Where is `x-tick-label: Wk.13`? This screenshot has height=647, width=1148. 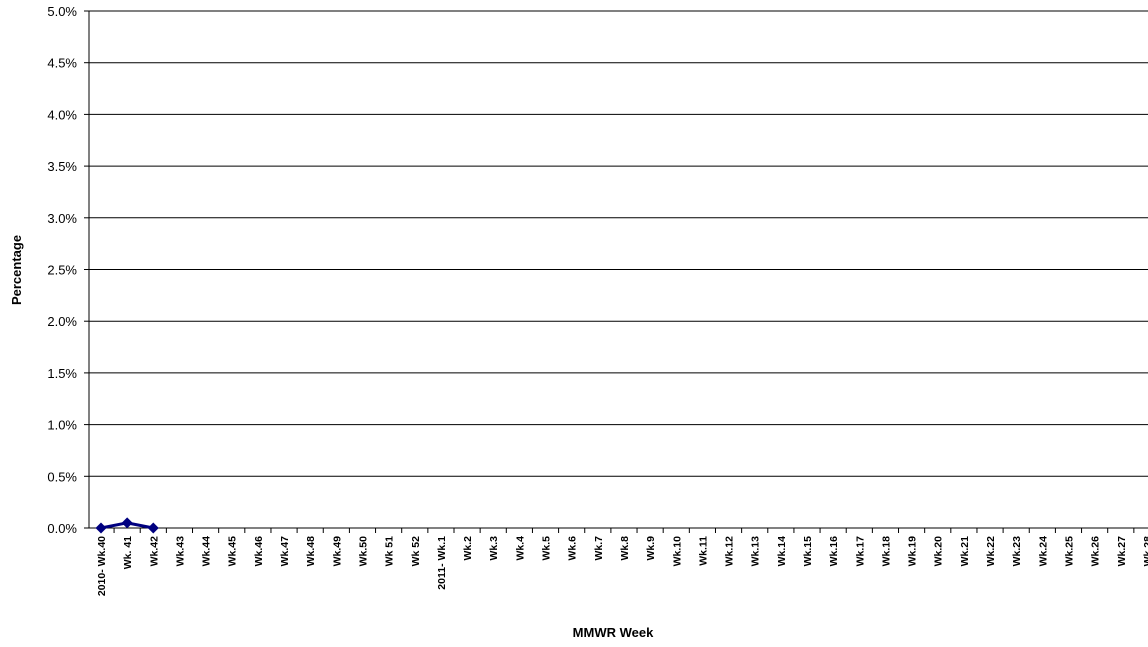
x-tick-label: Wk.13 is located at coordinates (756, 551).